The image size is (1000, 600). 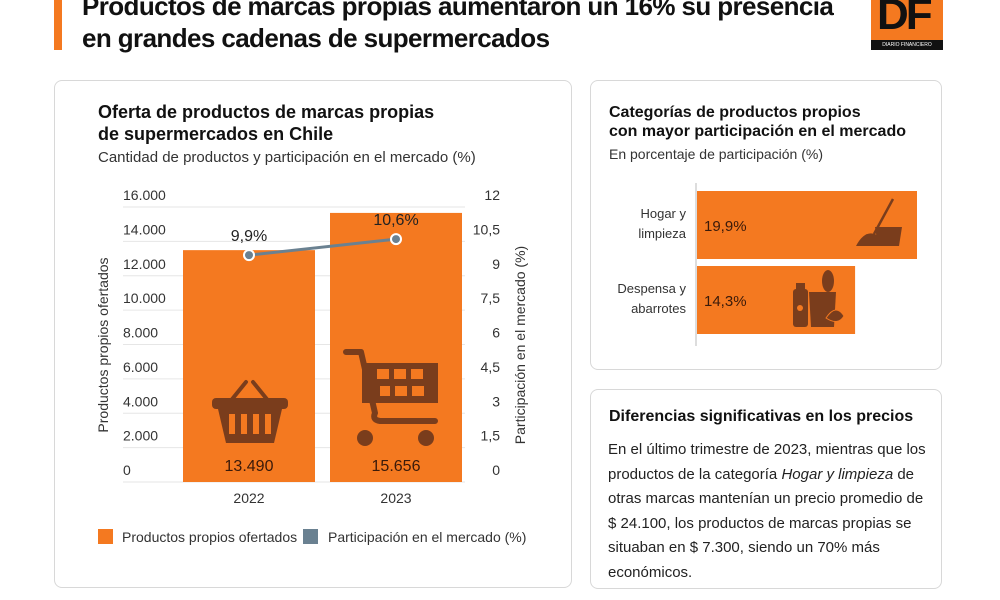 I want to click on y-tick-right: 10,5, so click(x=486, y=229).